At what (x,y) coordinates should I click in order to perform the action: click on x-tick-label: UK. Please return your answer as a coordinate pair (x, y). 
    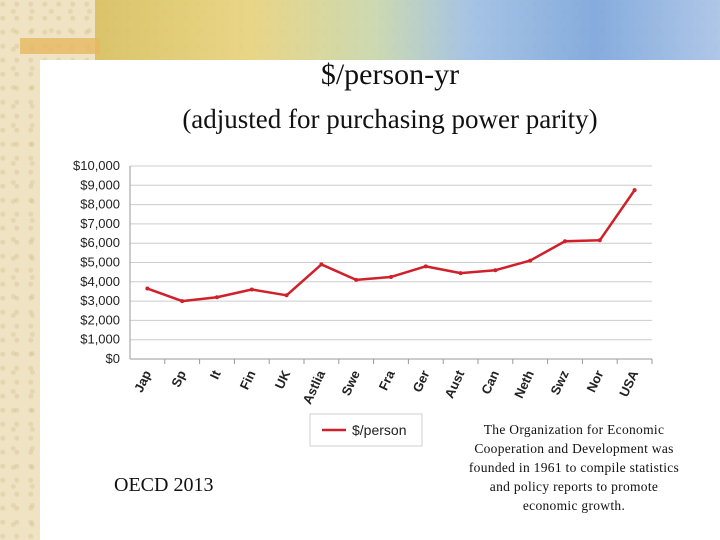
    Looking at the image, I should click on (283, 379).